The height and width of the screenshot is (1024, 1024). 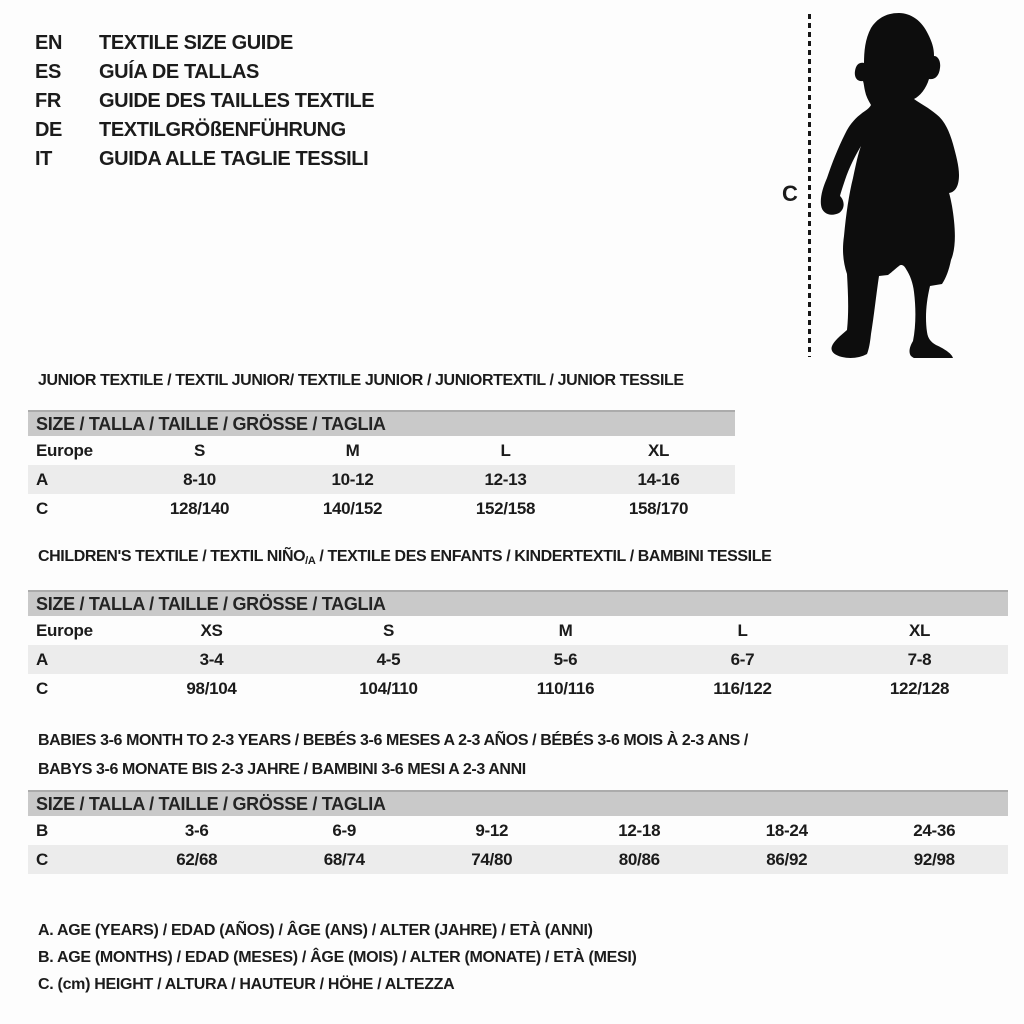 What do you see at coordinates (48, 72) in the screenshot?
I see `lang-code-es: ES` at bounding box center [48, 72].